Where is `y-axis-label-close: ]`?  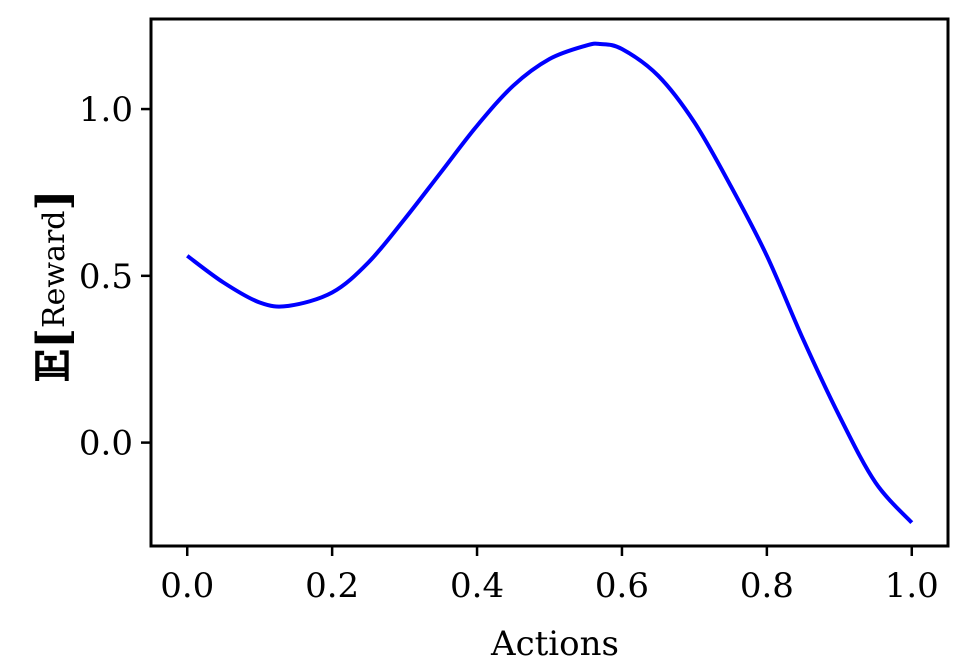
y-axis-label-close: ] is located at coordinates (53, 200).